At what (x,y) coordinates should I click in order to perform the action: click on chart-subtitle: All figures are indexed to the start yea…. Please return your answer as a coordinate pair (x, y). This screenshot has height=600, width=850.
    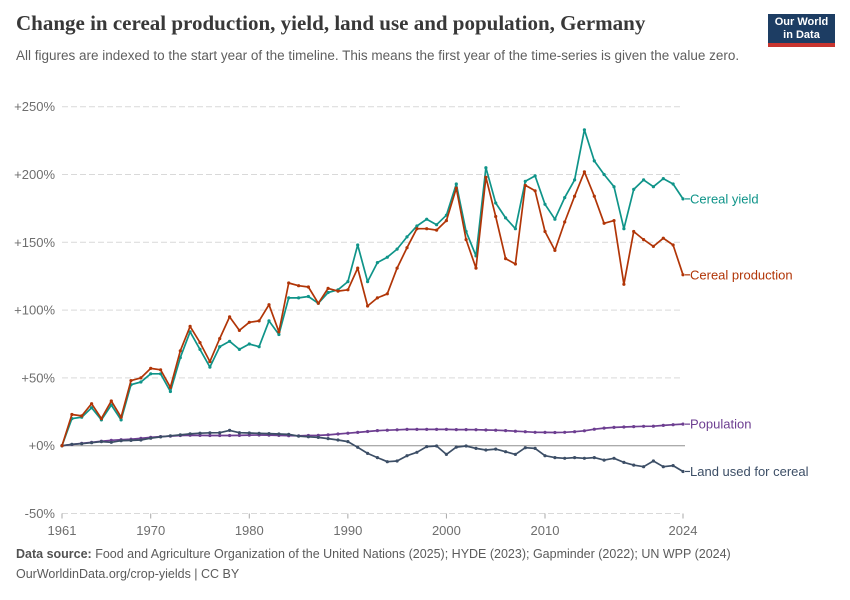
    Looking at the image, I should click on (378, 55).